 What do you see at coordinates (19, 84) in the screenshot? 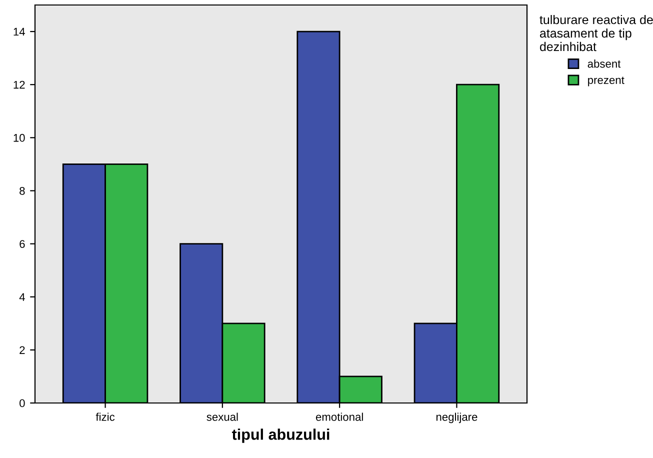
I see `y-tick-label: 12` at bounding box center [19, 84].